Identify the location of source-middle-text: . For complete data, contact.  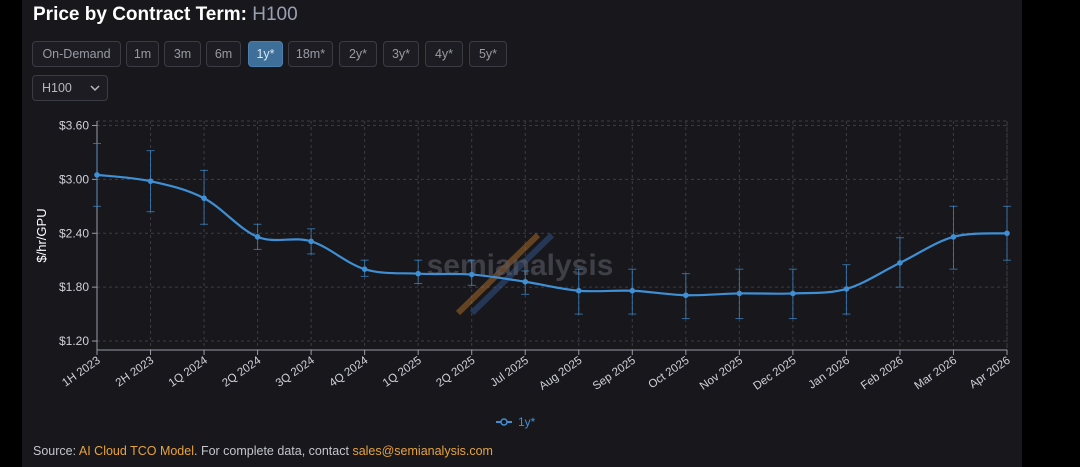
(271, 451).